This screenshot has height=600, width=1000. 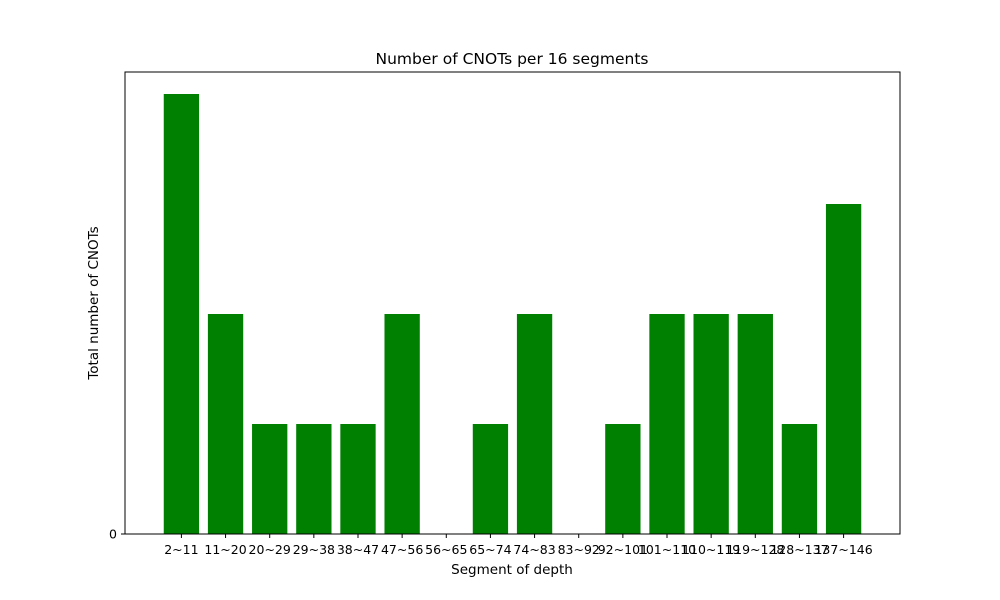 I want to click on x-tick-label-5: 47~56, so click(x=402, y=549).